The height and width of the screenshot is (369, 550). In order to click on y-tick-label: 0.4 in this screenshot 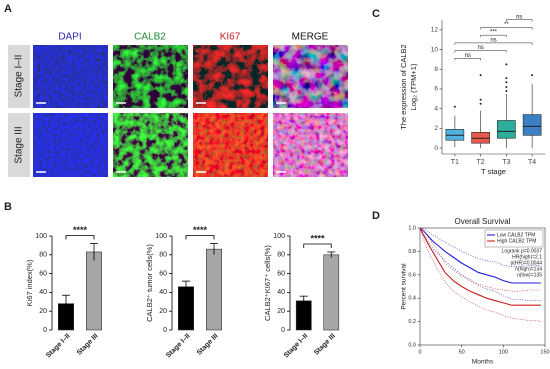, I will do `click(412, 299)`.